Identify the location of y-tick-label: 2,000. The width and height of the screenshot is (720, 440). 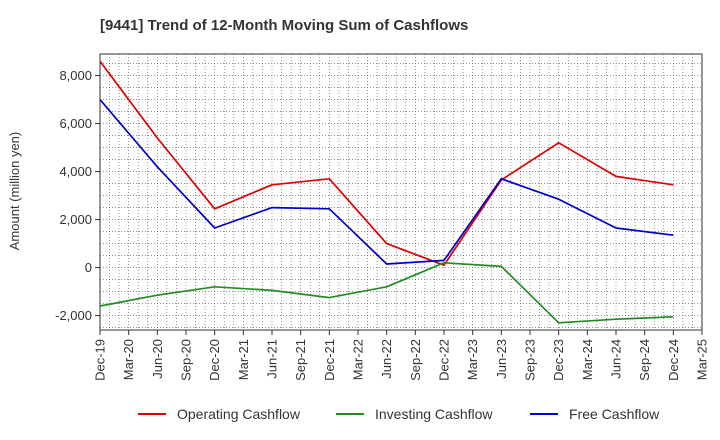
(75, 219).